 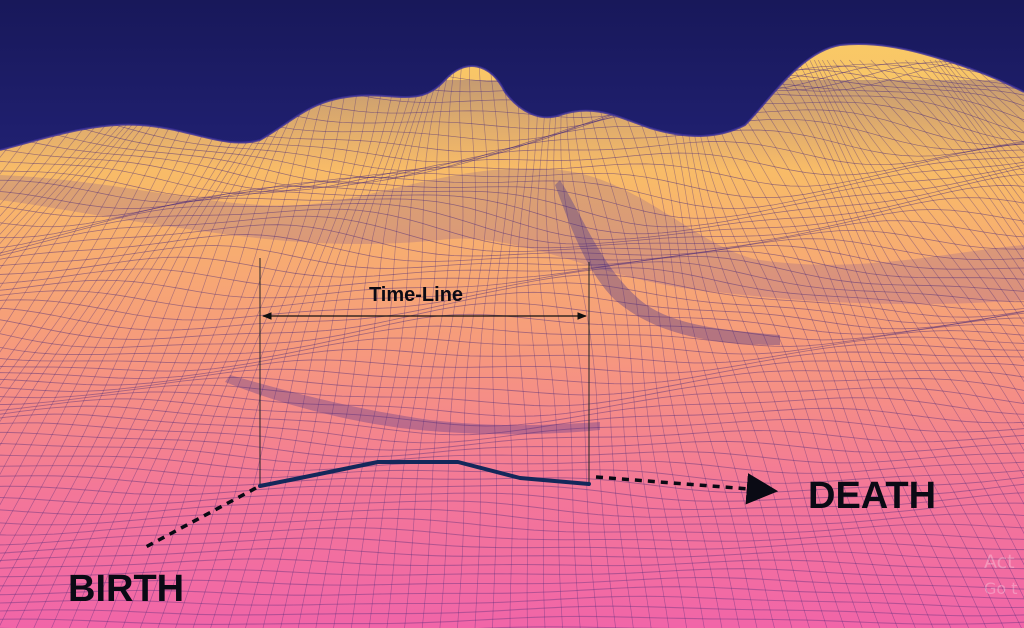 What do you see at coordinates (1001, 588) in the screenshot?
I see `watermark-line-2: Go t` at bounding box center [1001, 588].